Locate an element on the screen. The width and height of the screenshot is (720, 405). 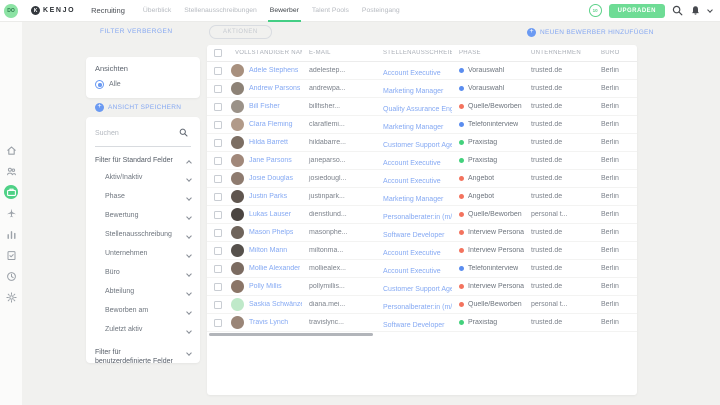
tab-1: Stellenausschreibungen is located at coordinates (220, 10).